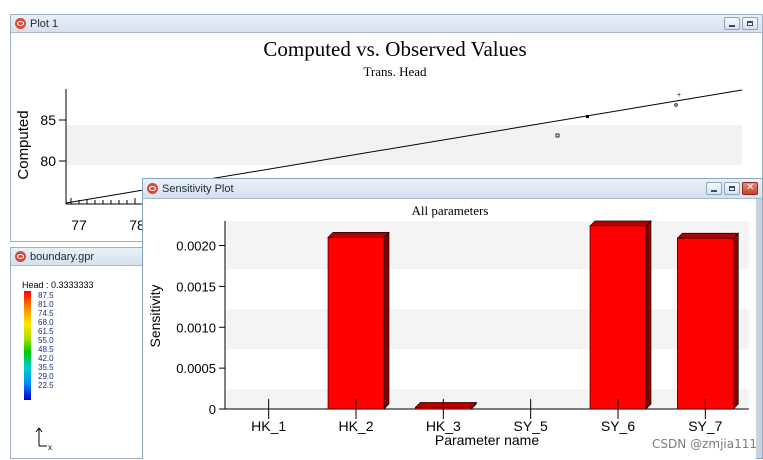 The height and width of the screenshot is (460, 763). What do you see at coordinates (27, 345) in the screenshot?
I see `head-colorbar` at bounding box center [27, 345].